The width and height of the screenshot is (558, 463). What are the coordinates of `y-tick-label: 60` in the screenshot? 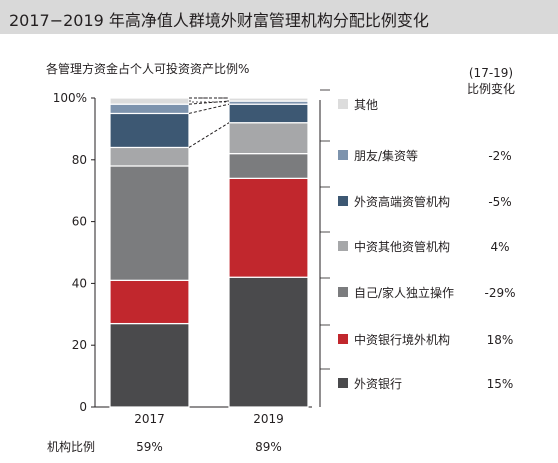 It's located at (79, 222).